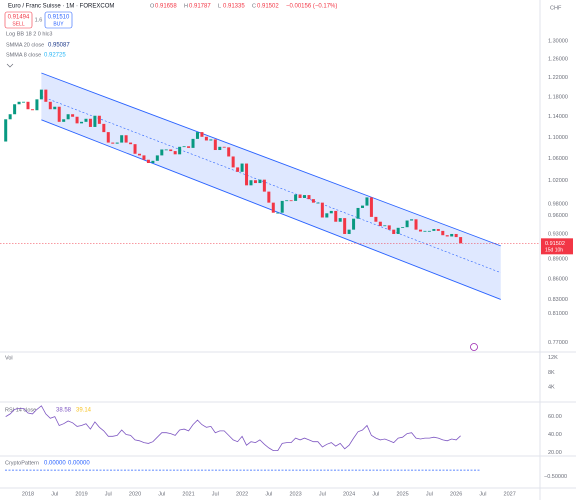  What do you see at coordinates (558, 234) in the screenshot?
I see `y-tick-label: 0.93000` at bounding box center [558, 234].